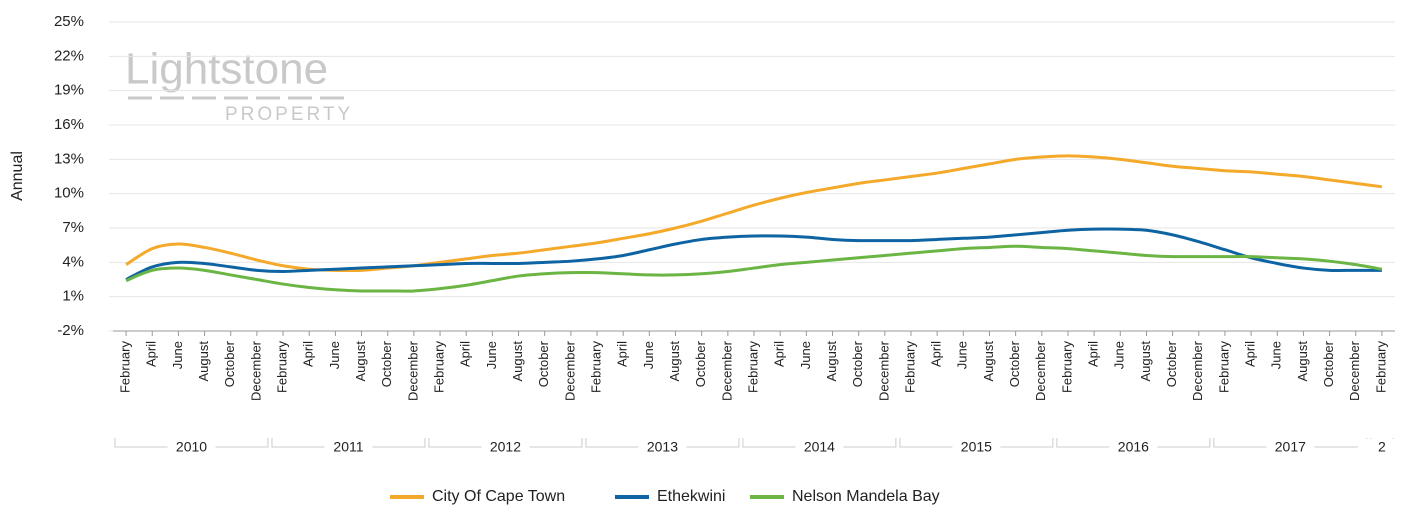 This screenshot has height=511, width=1405. Describe the element at coordinates (866, 496) in the screenshot. I see `legend-label: Nelson Mandela Bay` at that location.